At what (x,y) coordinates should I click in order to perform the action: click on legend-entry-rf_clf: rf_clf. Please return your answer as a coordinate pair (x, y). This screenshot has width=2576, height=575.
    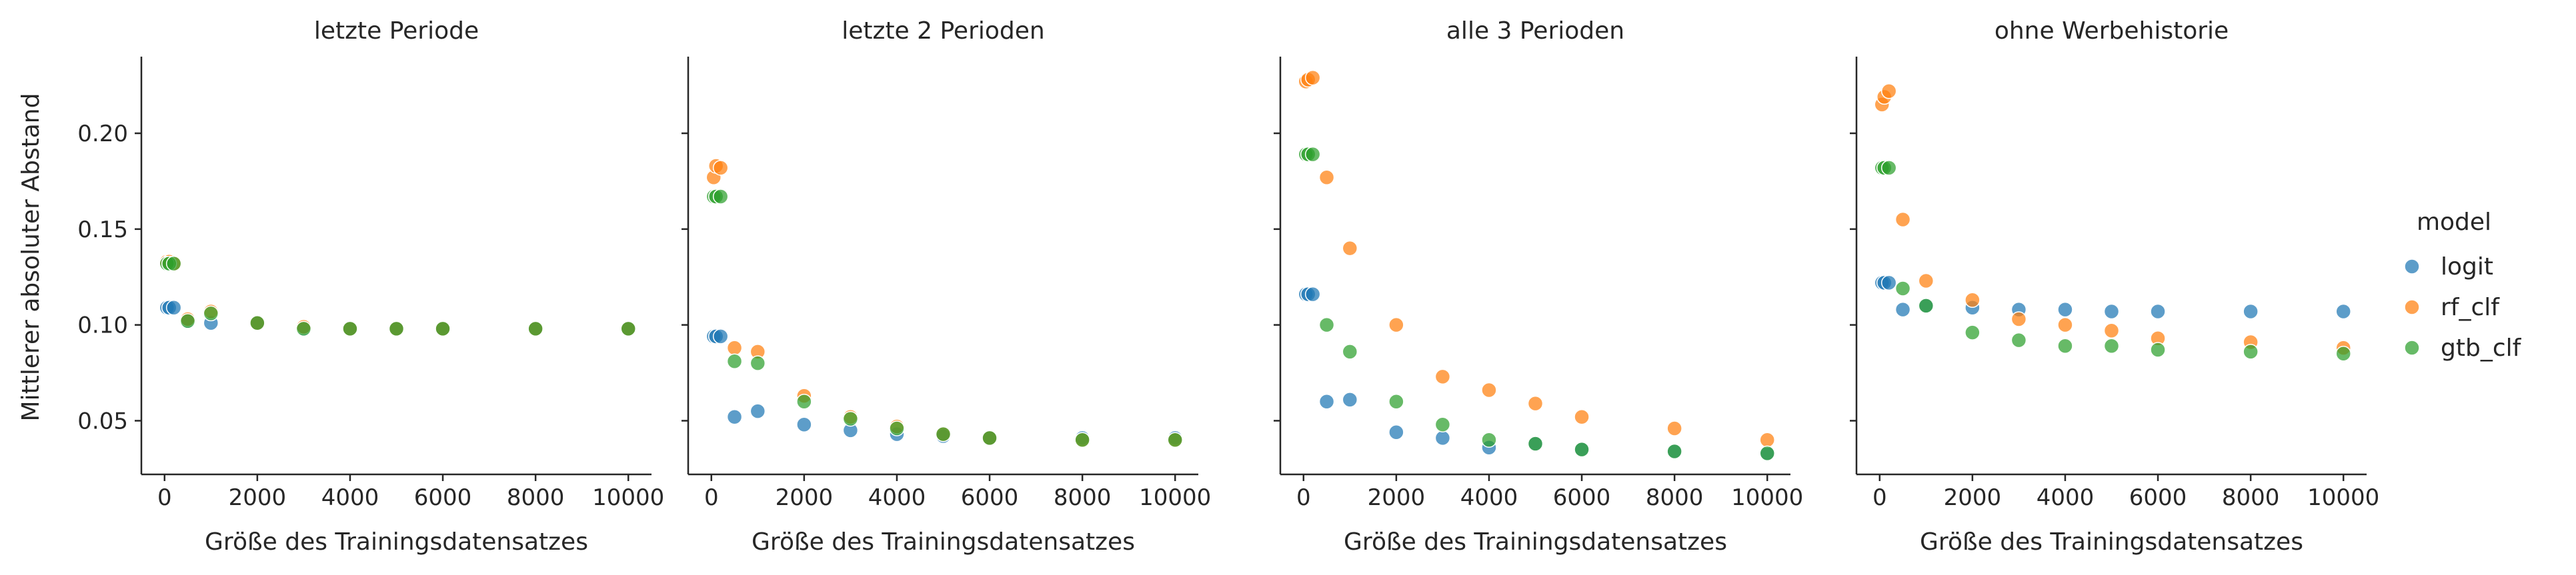
    Looking at the image, I should click on (2452, 307).